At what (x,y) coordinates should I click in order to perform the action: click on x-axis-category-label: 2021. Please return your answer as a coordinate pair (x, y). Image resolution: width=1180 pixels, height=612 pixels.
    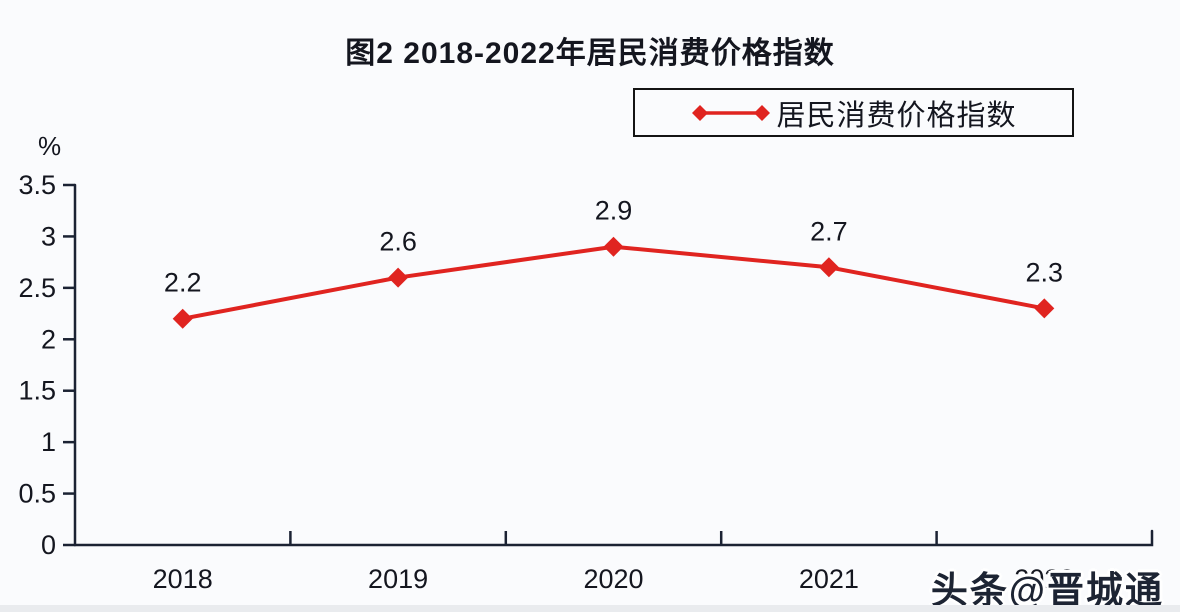
    Looking at the image, I should click on (829, 579).